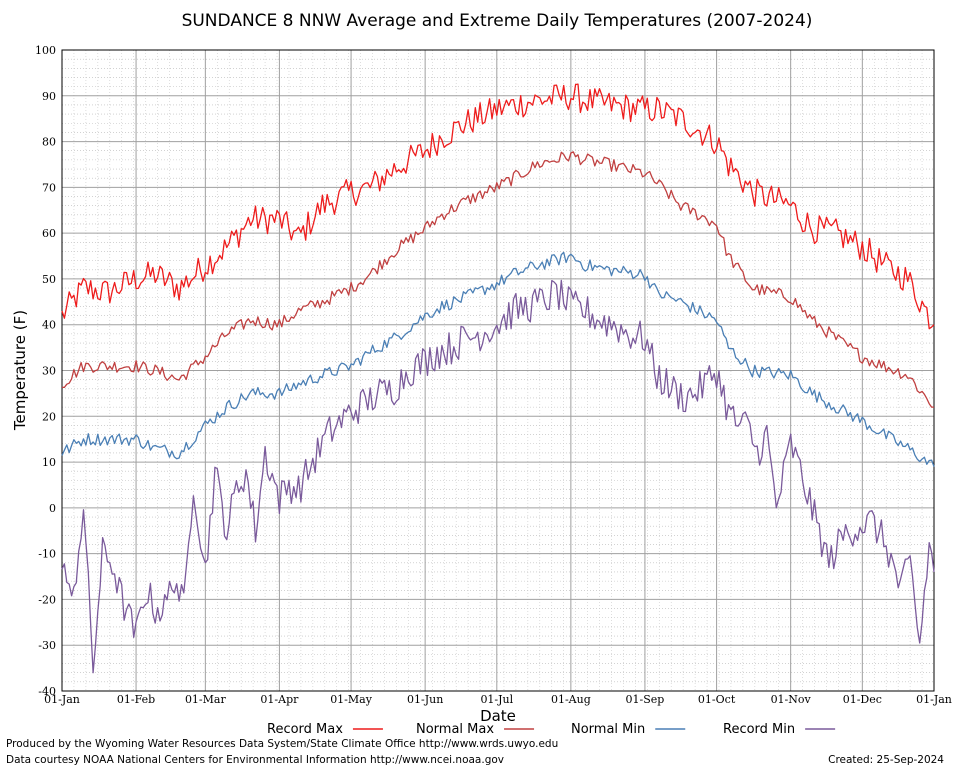 The width and height of the screenshot is (954, 768). I want to click on y-tick-label: 50, so click(49, 279).